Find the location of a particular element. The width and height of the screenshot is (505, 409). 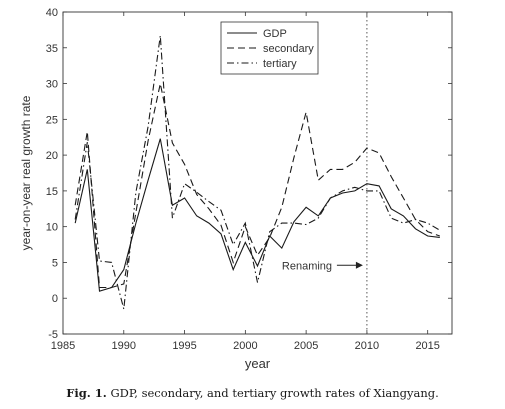

x-tick-label: 1985 is located at coordinates (63, 346).